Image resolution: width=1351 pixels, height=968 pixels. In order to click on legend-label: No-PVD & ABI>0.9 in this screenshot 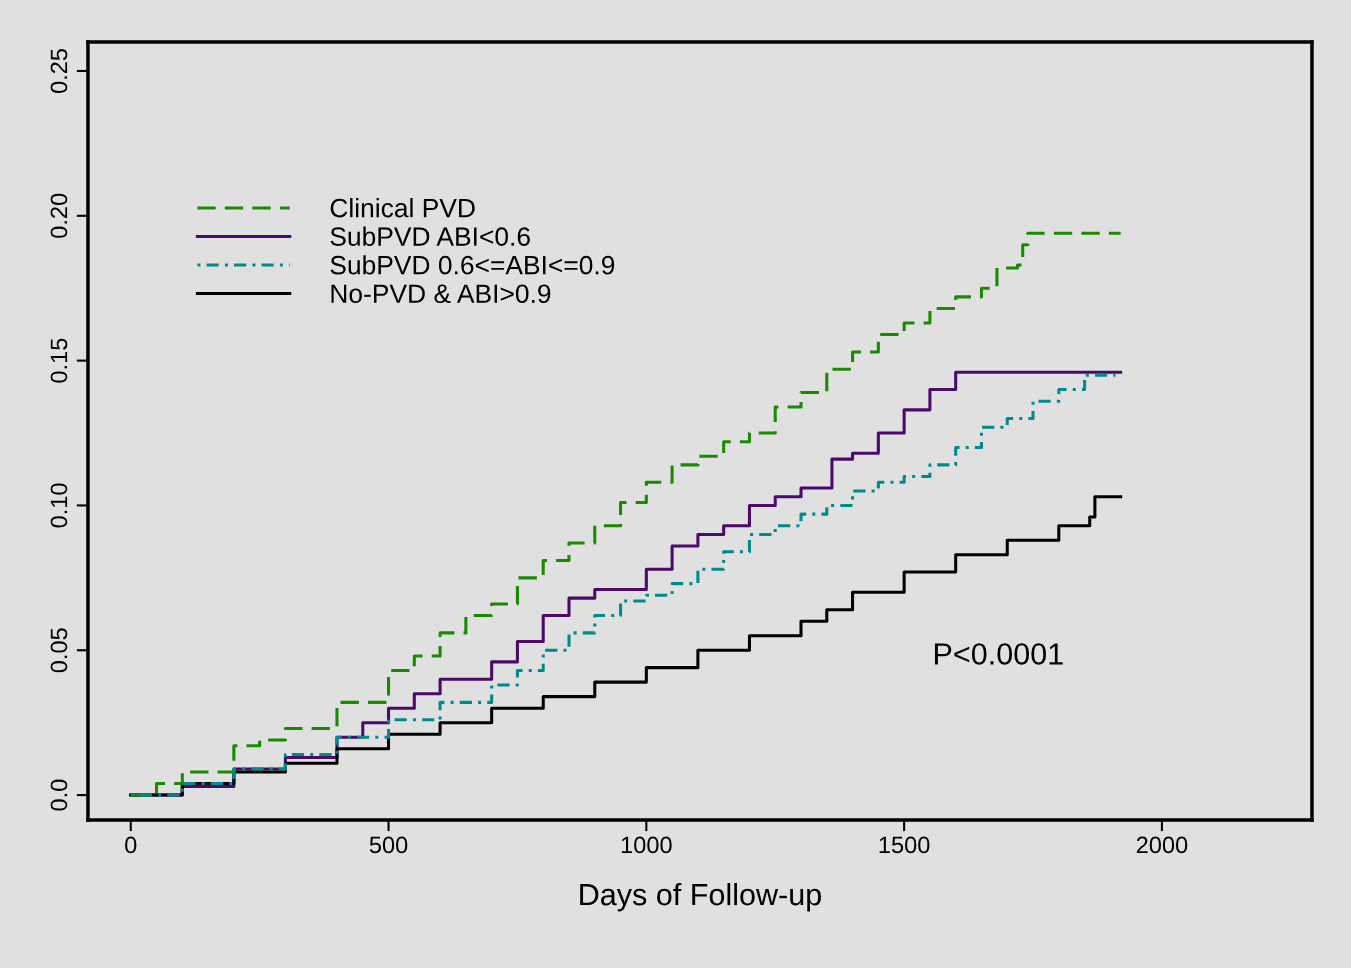, I will do `click(441, 294)`.